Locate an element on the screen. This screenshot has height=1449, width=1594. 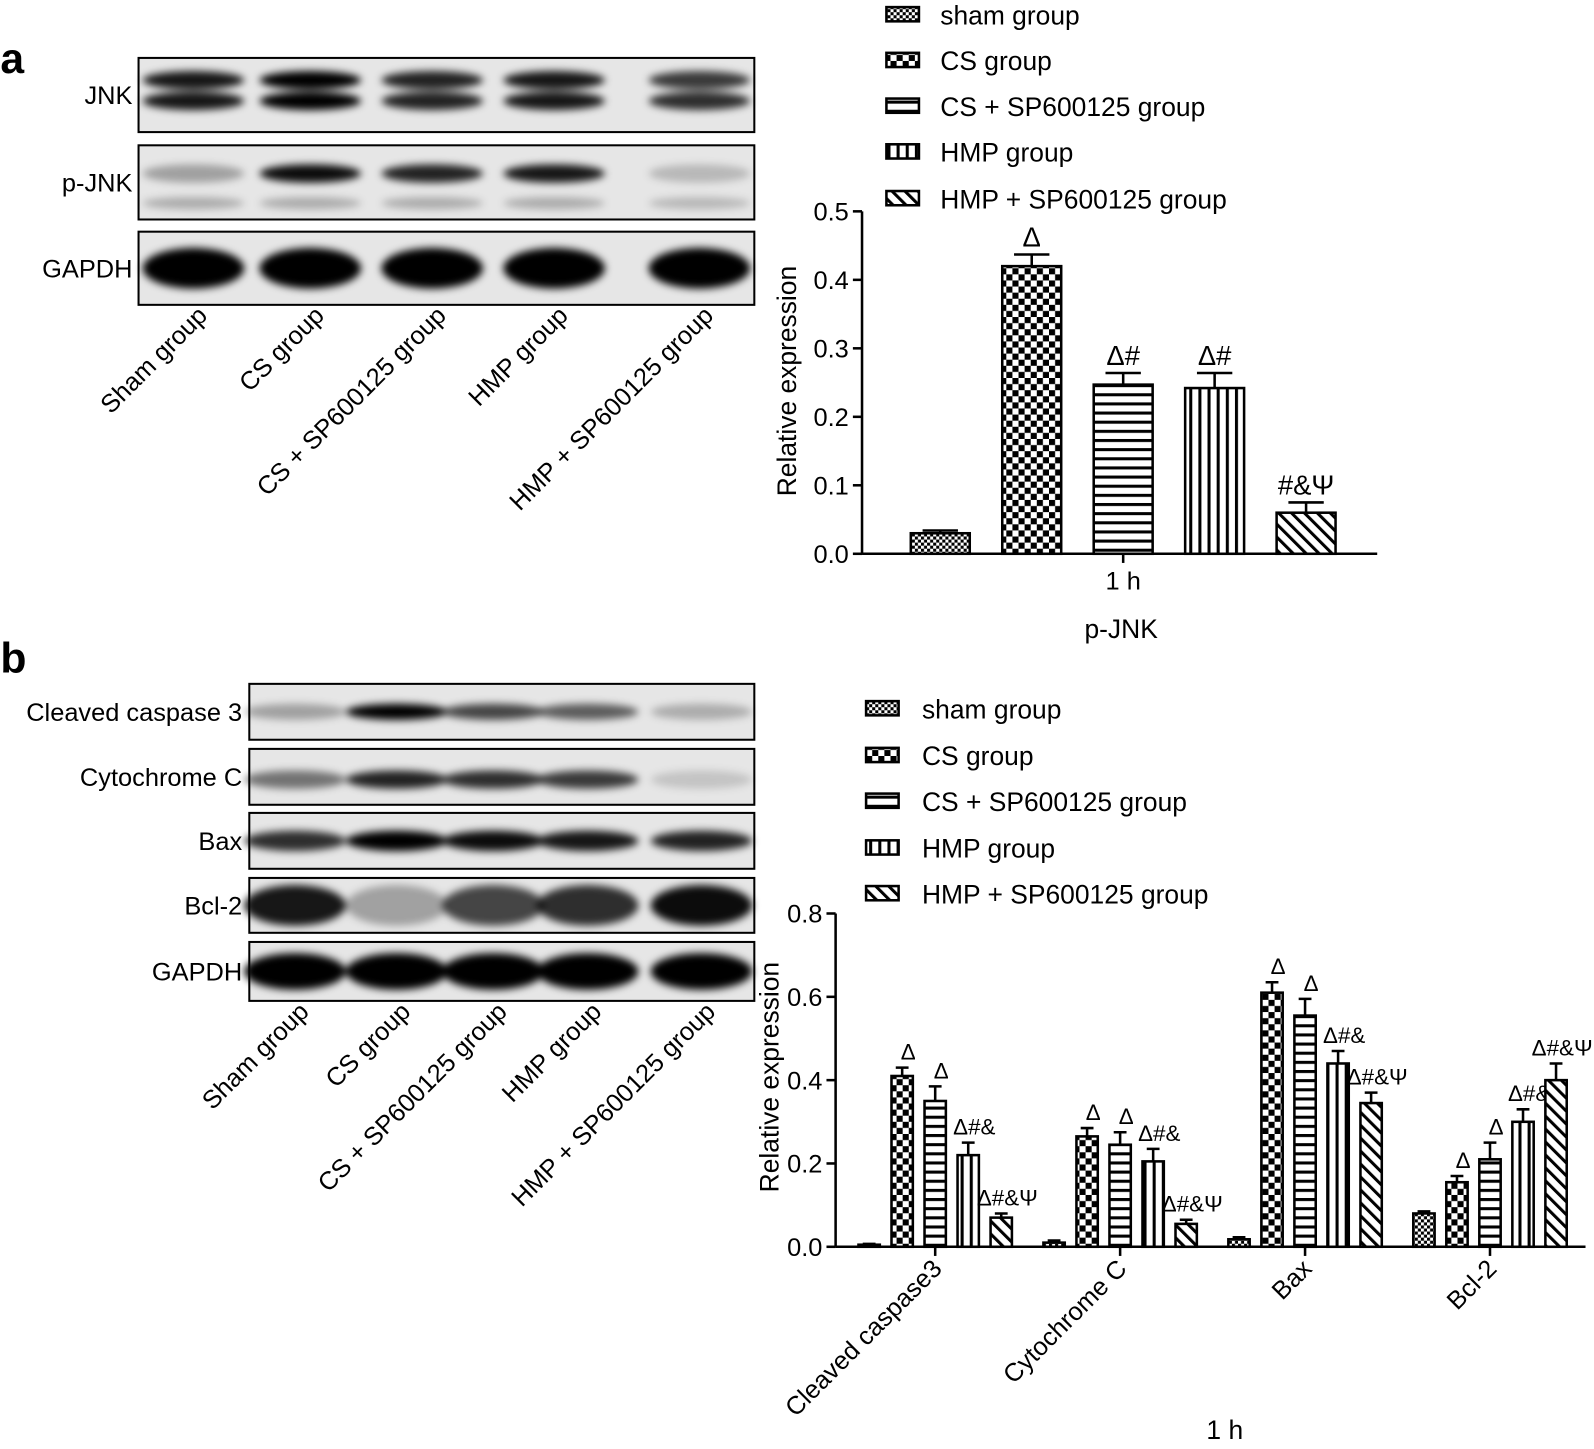
blot-row-label: Cleaved caspase 3 is located at coordinates (134, 713).